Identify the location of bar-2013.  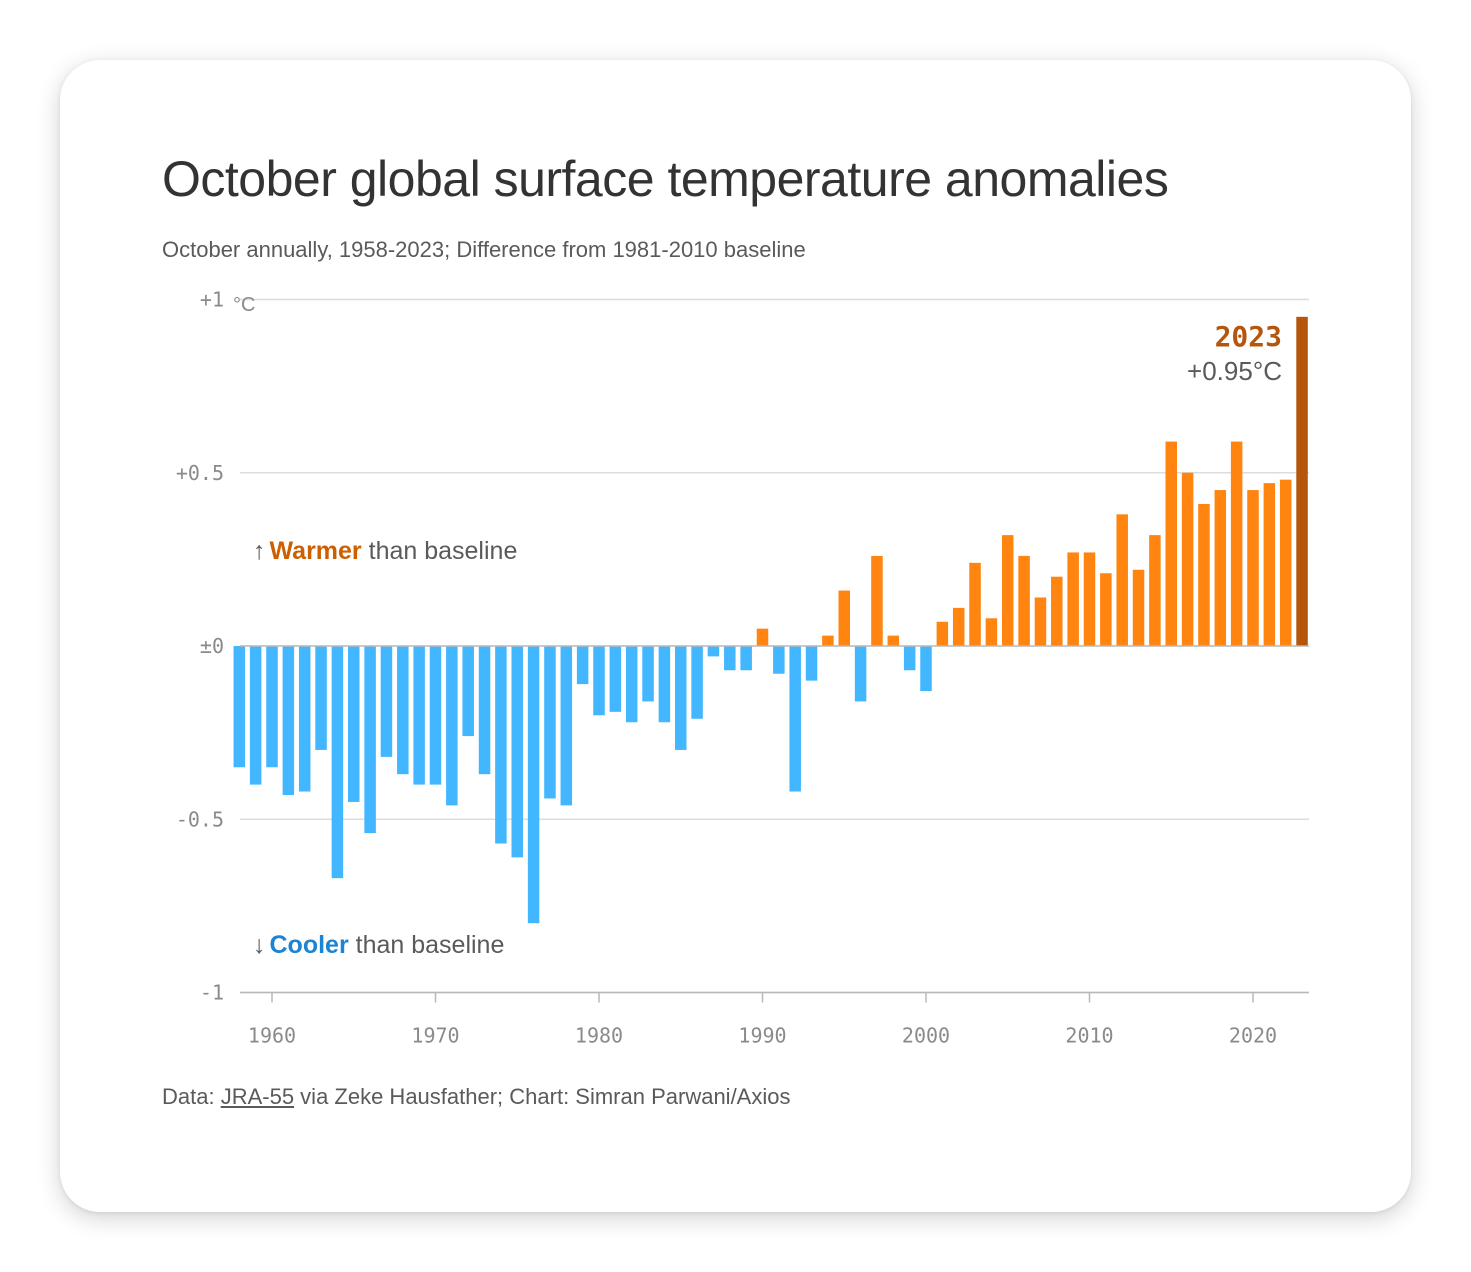
(1138, 607).